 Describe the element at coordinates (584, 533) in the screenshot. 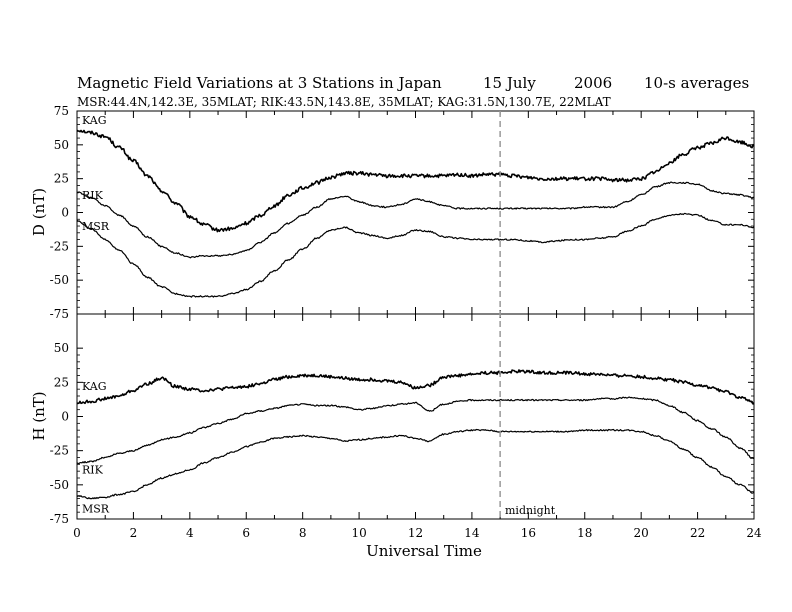

I see `x-tick-label: 18` at that location.